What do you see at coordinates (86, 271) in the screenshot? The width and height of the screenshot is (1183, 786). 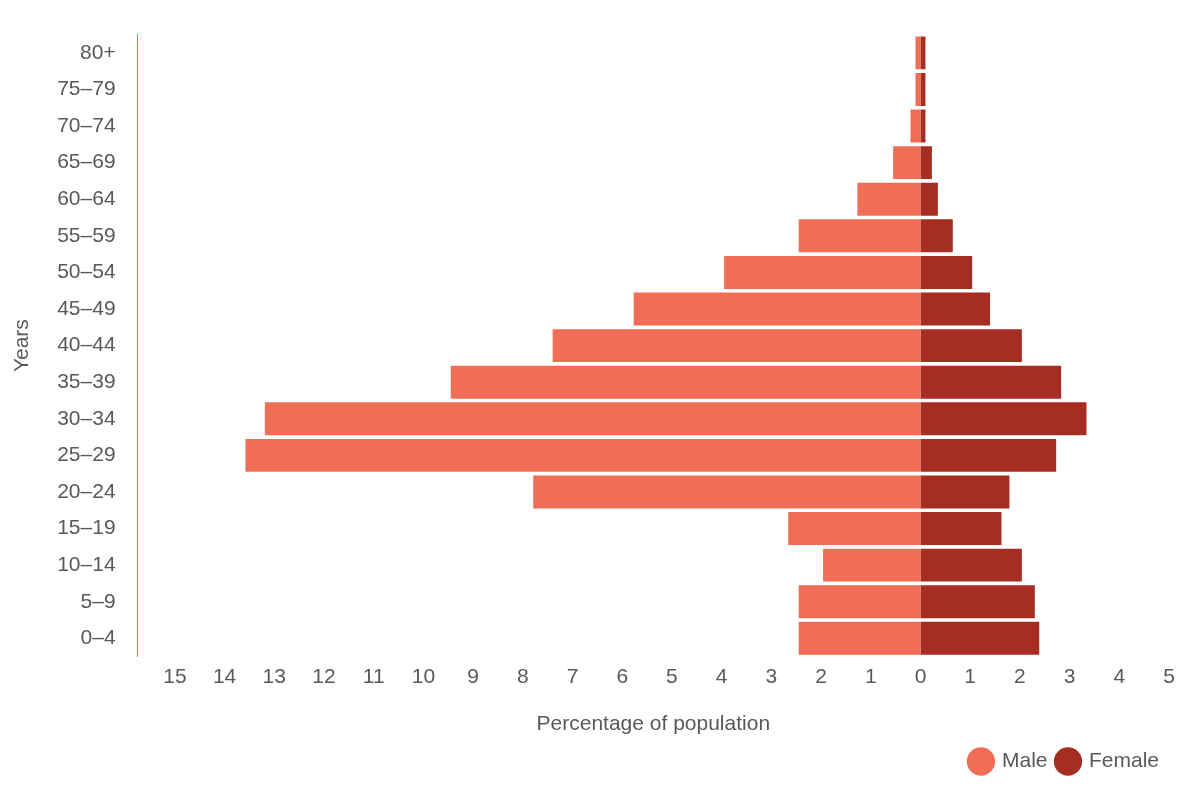 I see `y-tick-label: 50–54` at bounding box center [86, 271].